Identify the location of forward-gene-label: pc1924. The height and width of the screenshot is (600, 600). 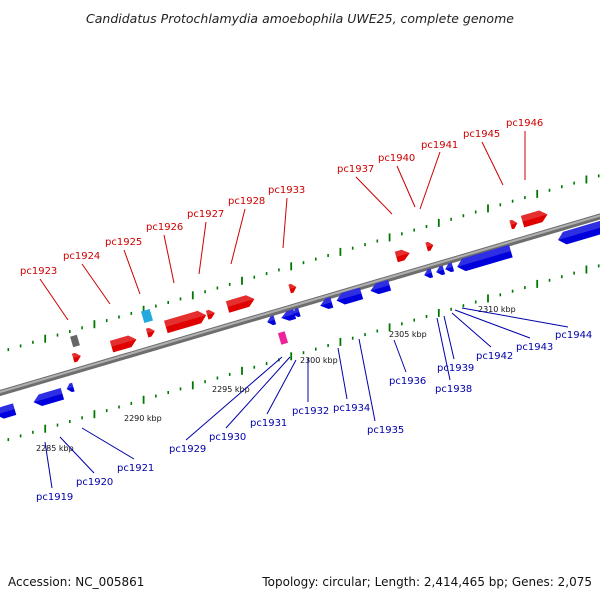
(81, 256).